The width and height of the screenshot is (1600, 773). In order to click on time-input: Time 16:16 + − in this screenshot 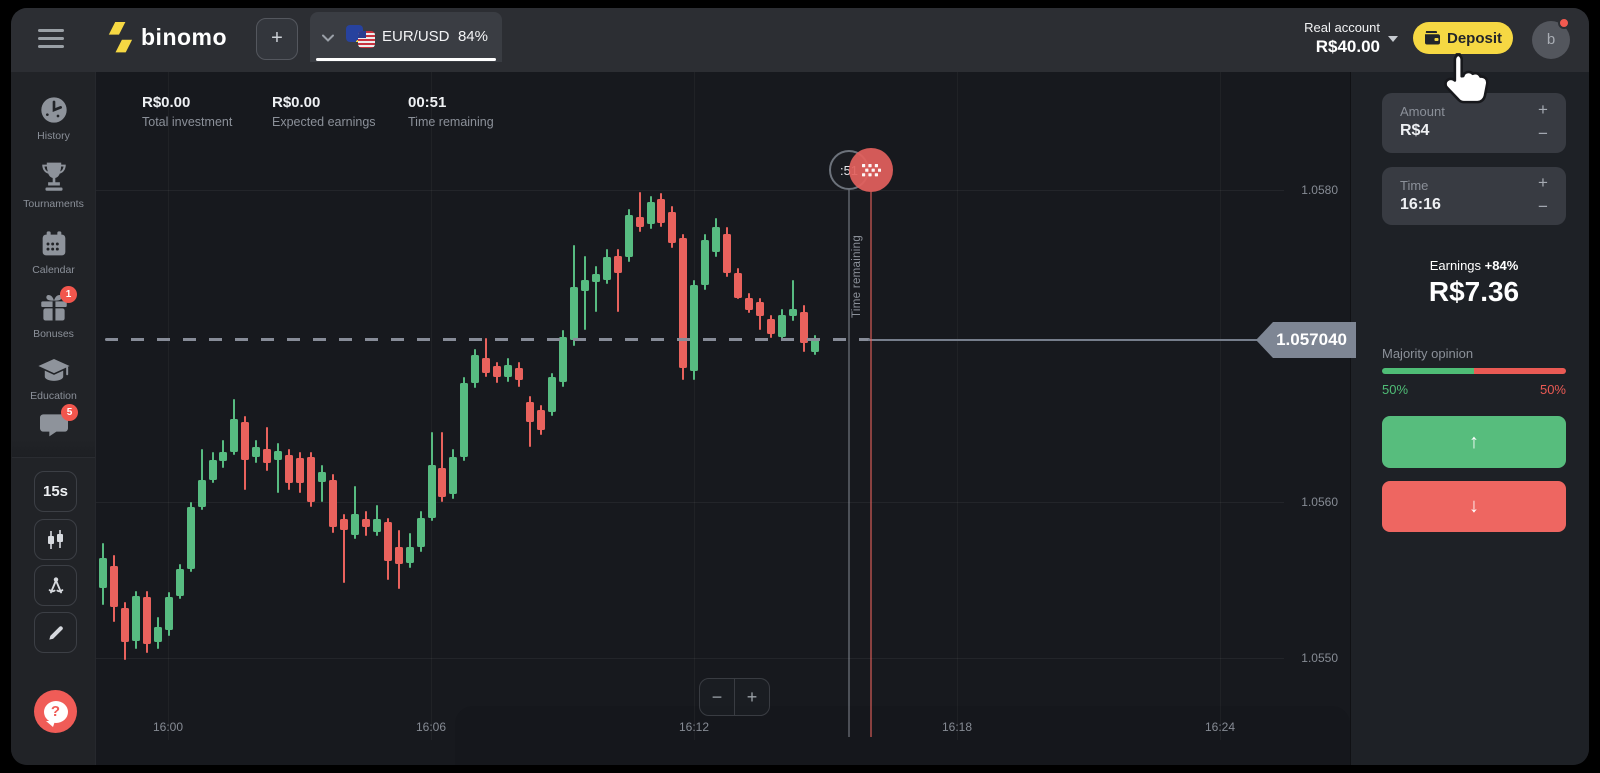, I will do `click(1474, 196)`.